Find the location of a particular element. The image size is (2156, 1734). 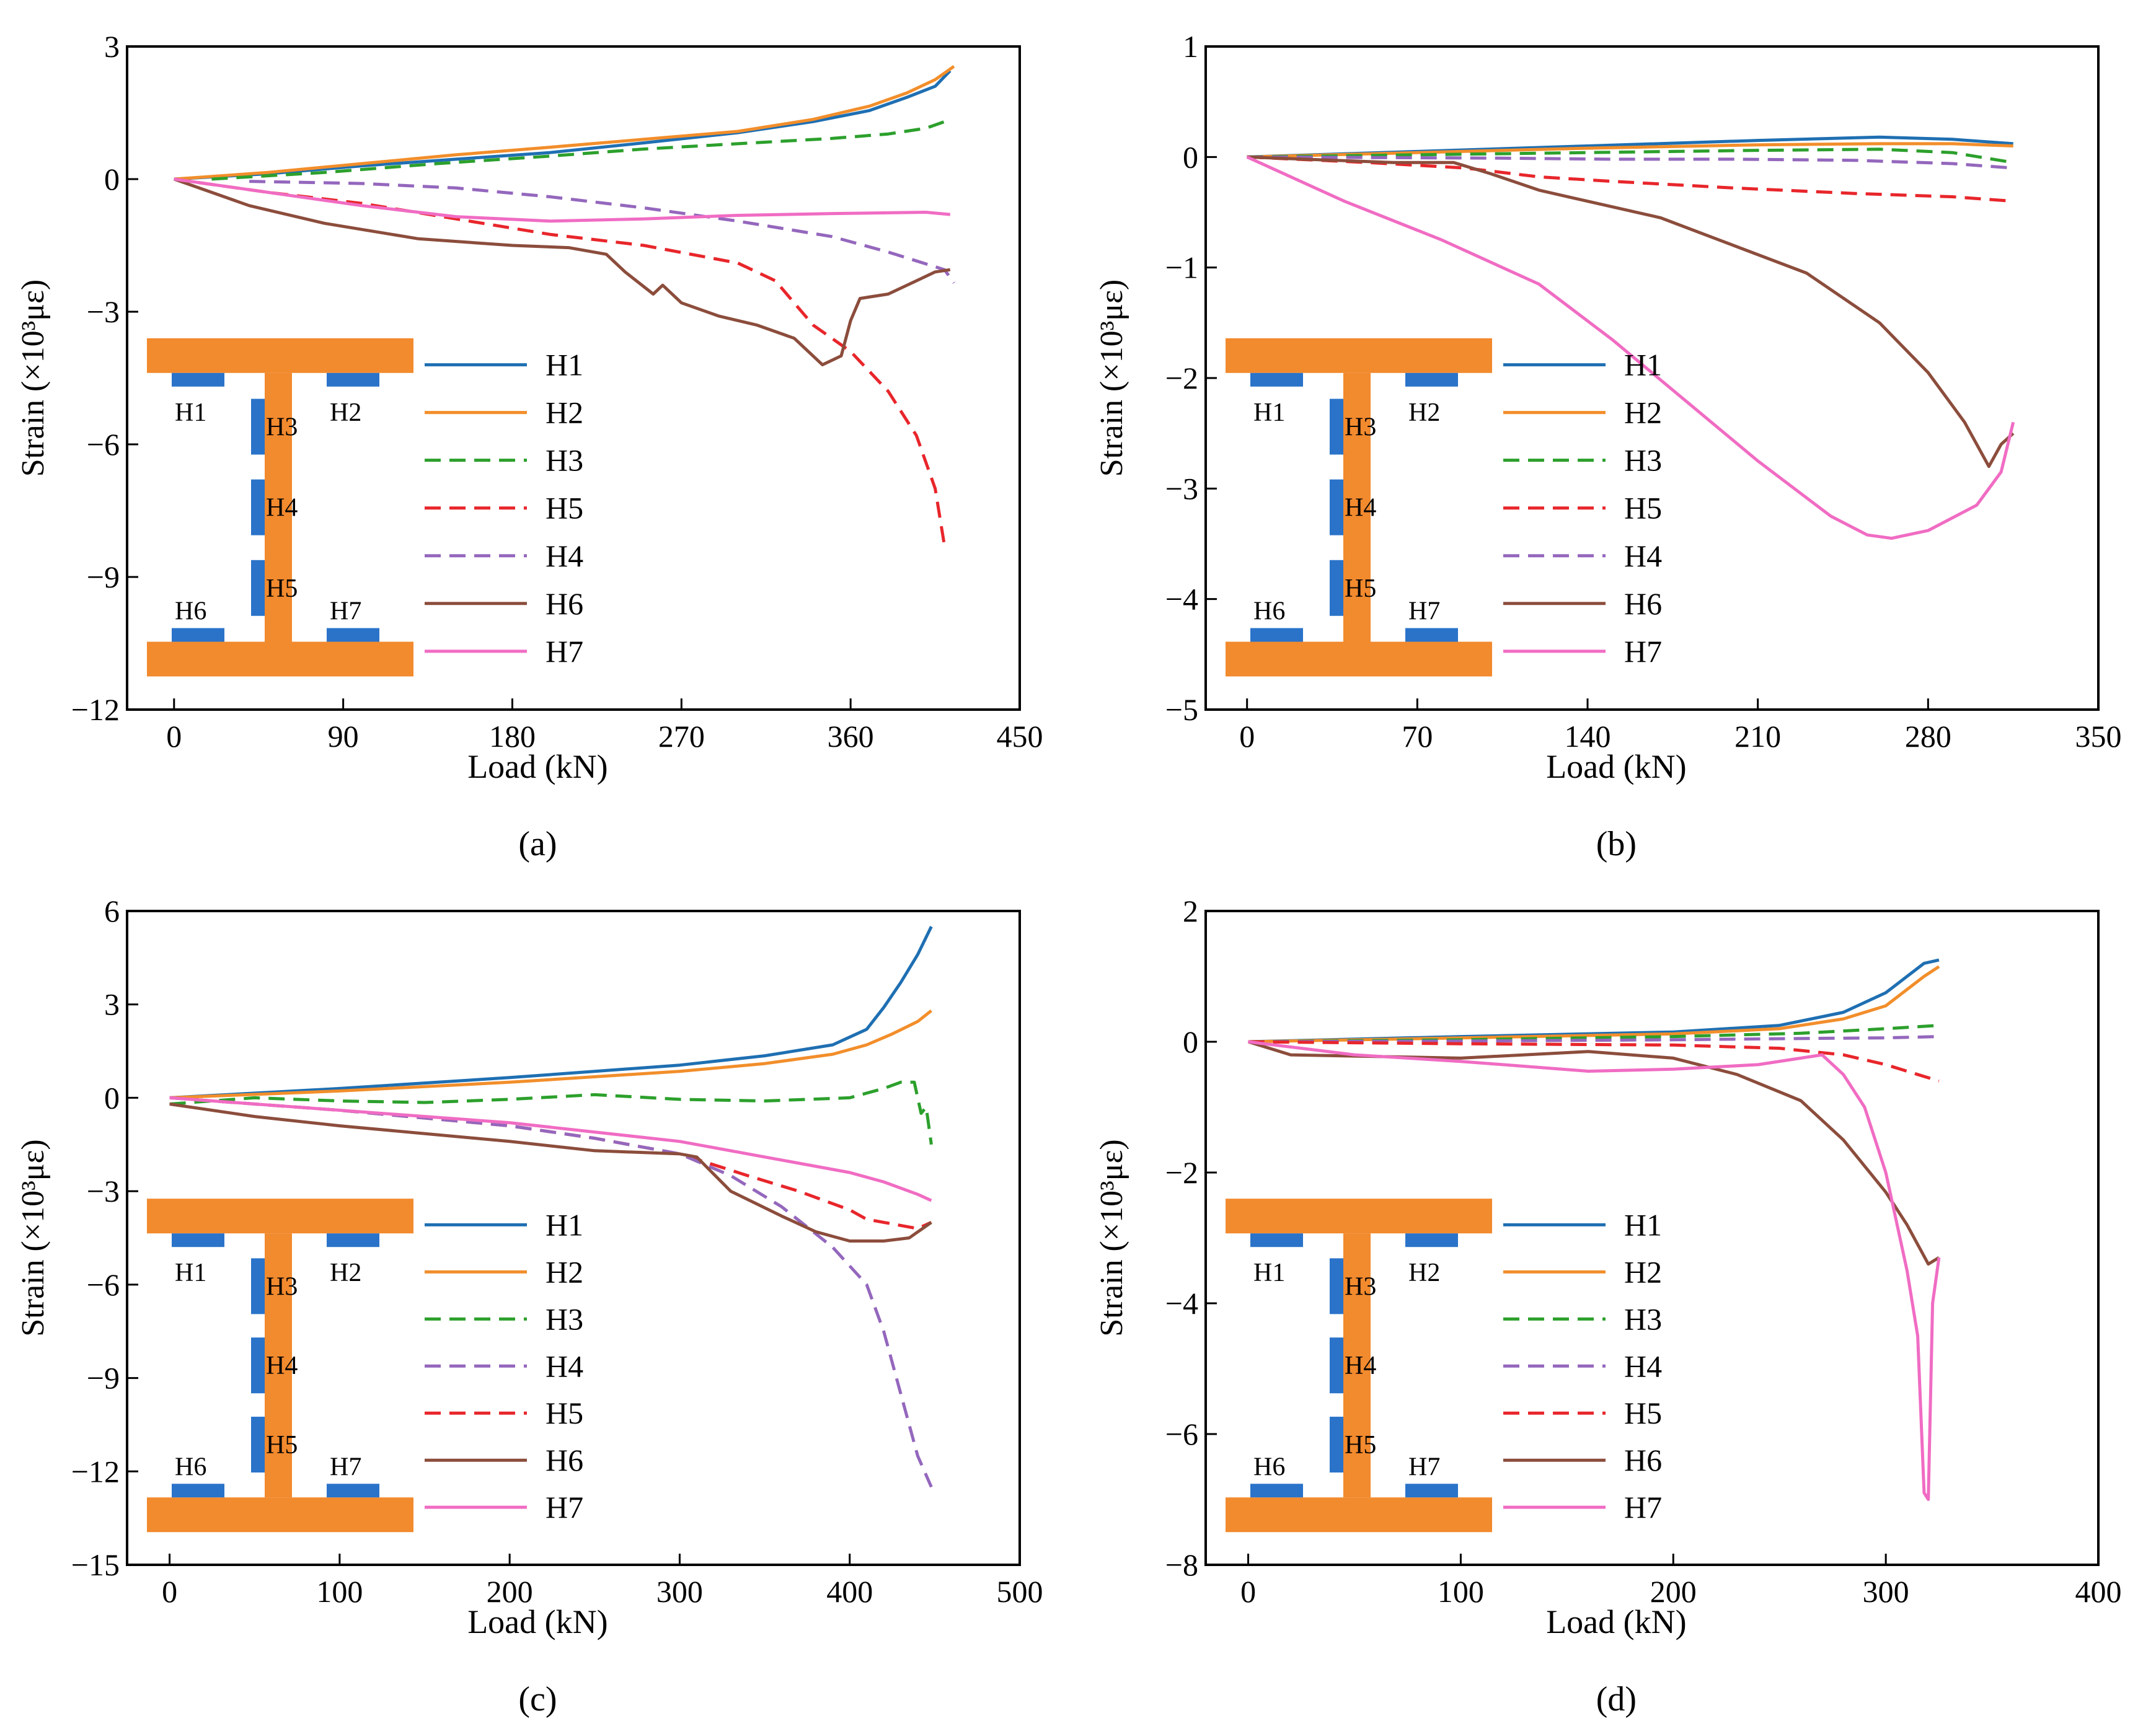

y-tick-label: −5 is located at coordinates (1181, 709).